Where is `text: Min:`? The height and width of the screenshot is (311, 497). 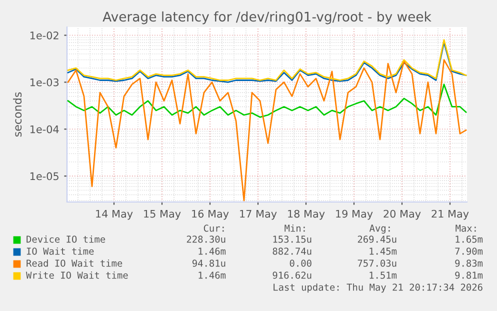
text: Min: is located at coordinates (294, 228).